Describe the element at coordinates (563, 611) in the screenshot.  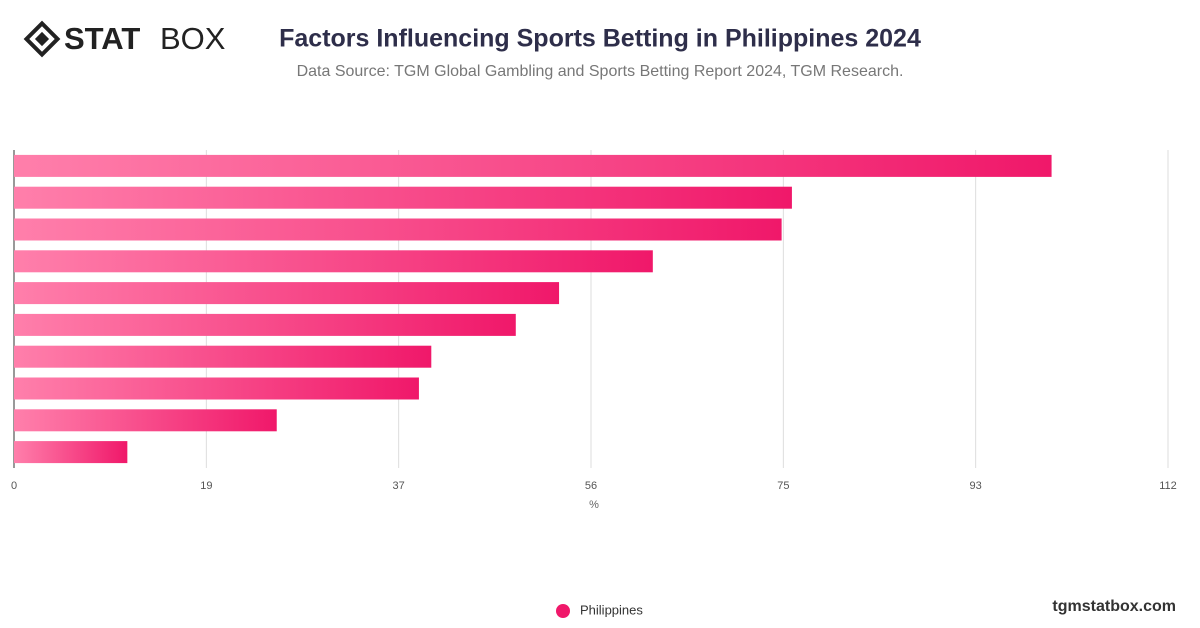
I see `legend-marker` at that location.